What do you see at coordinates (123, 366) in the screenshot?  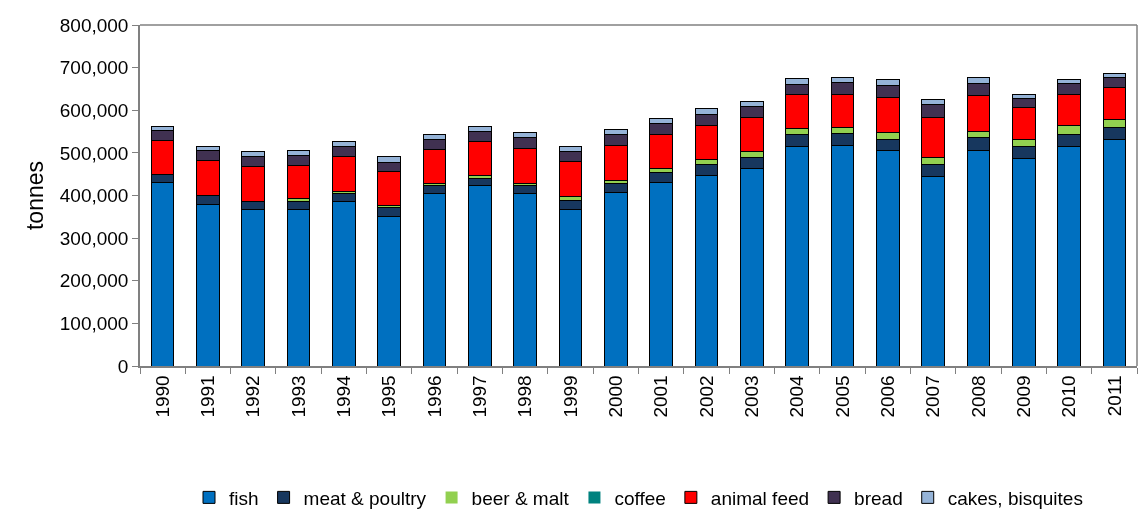 I see `y-tick-label: 0` at bounding box center [123, 366].